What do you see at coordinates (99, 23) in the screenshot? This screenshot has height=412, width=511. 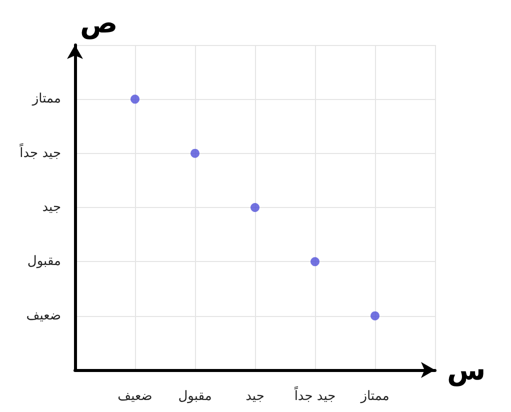 I see `y-axis-title: ص` at bounding box center [99, 23].